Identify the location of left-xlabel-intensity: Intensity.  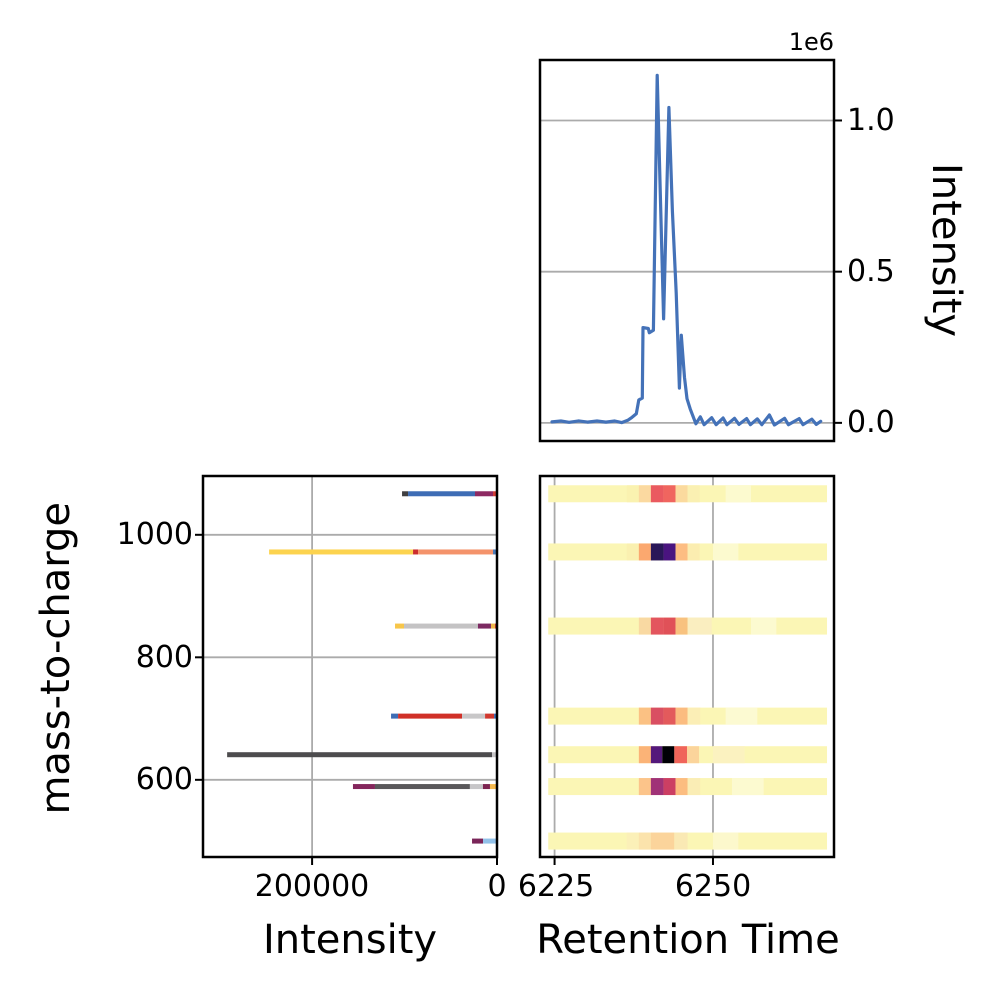
(350, 940).